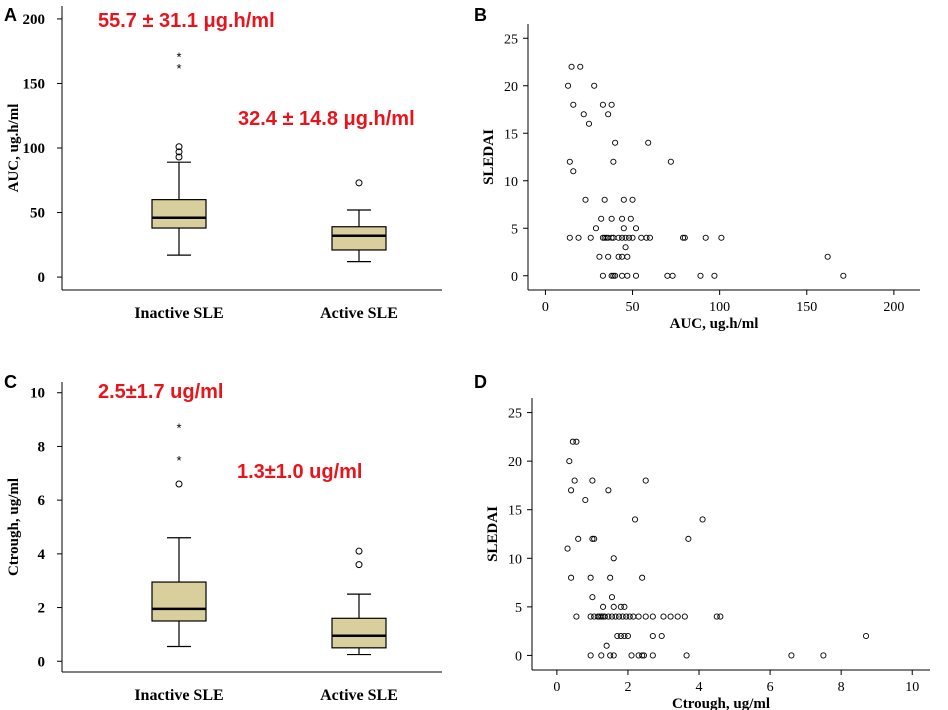 The image size is (948, 710). What do you see at coordinates (511, 39) in the screenshot?
I see `panel-b-y-tick-label: 25` at bounding box center [511, 39].